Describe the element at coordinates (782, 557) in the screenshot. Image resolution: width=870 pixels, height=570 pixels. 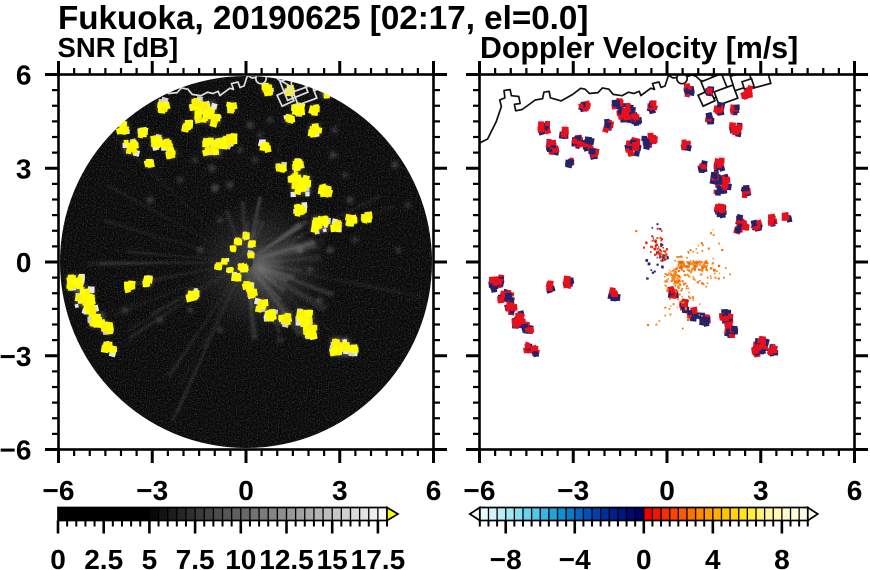
I see `svg-text: 8` at that location.